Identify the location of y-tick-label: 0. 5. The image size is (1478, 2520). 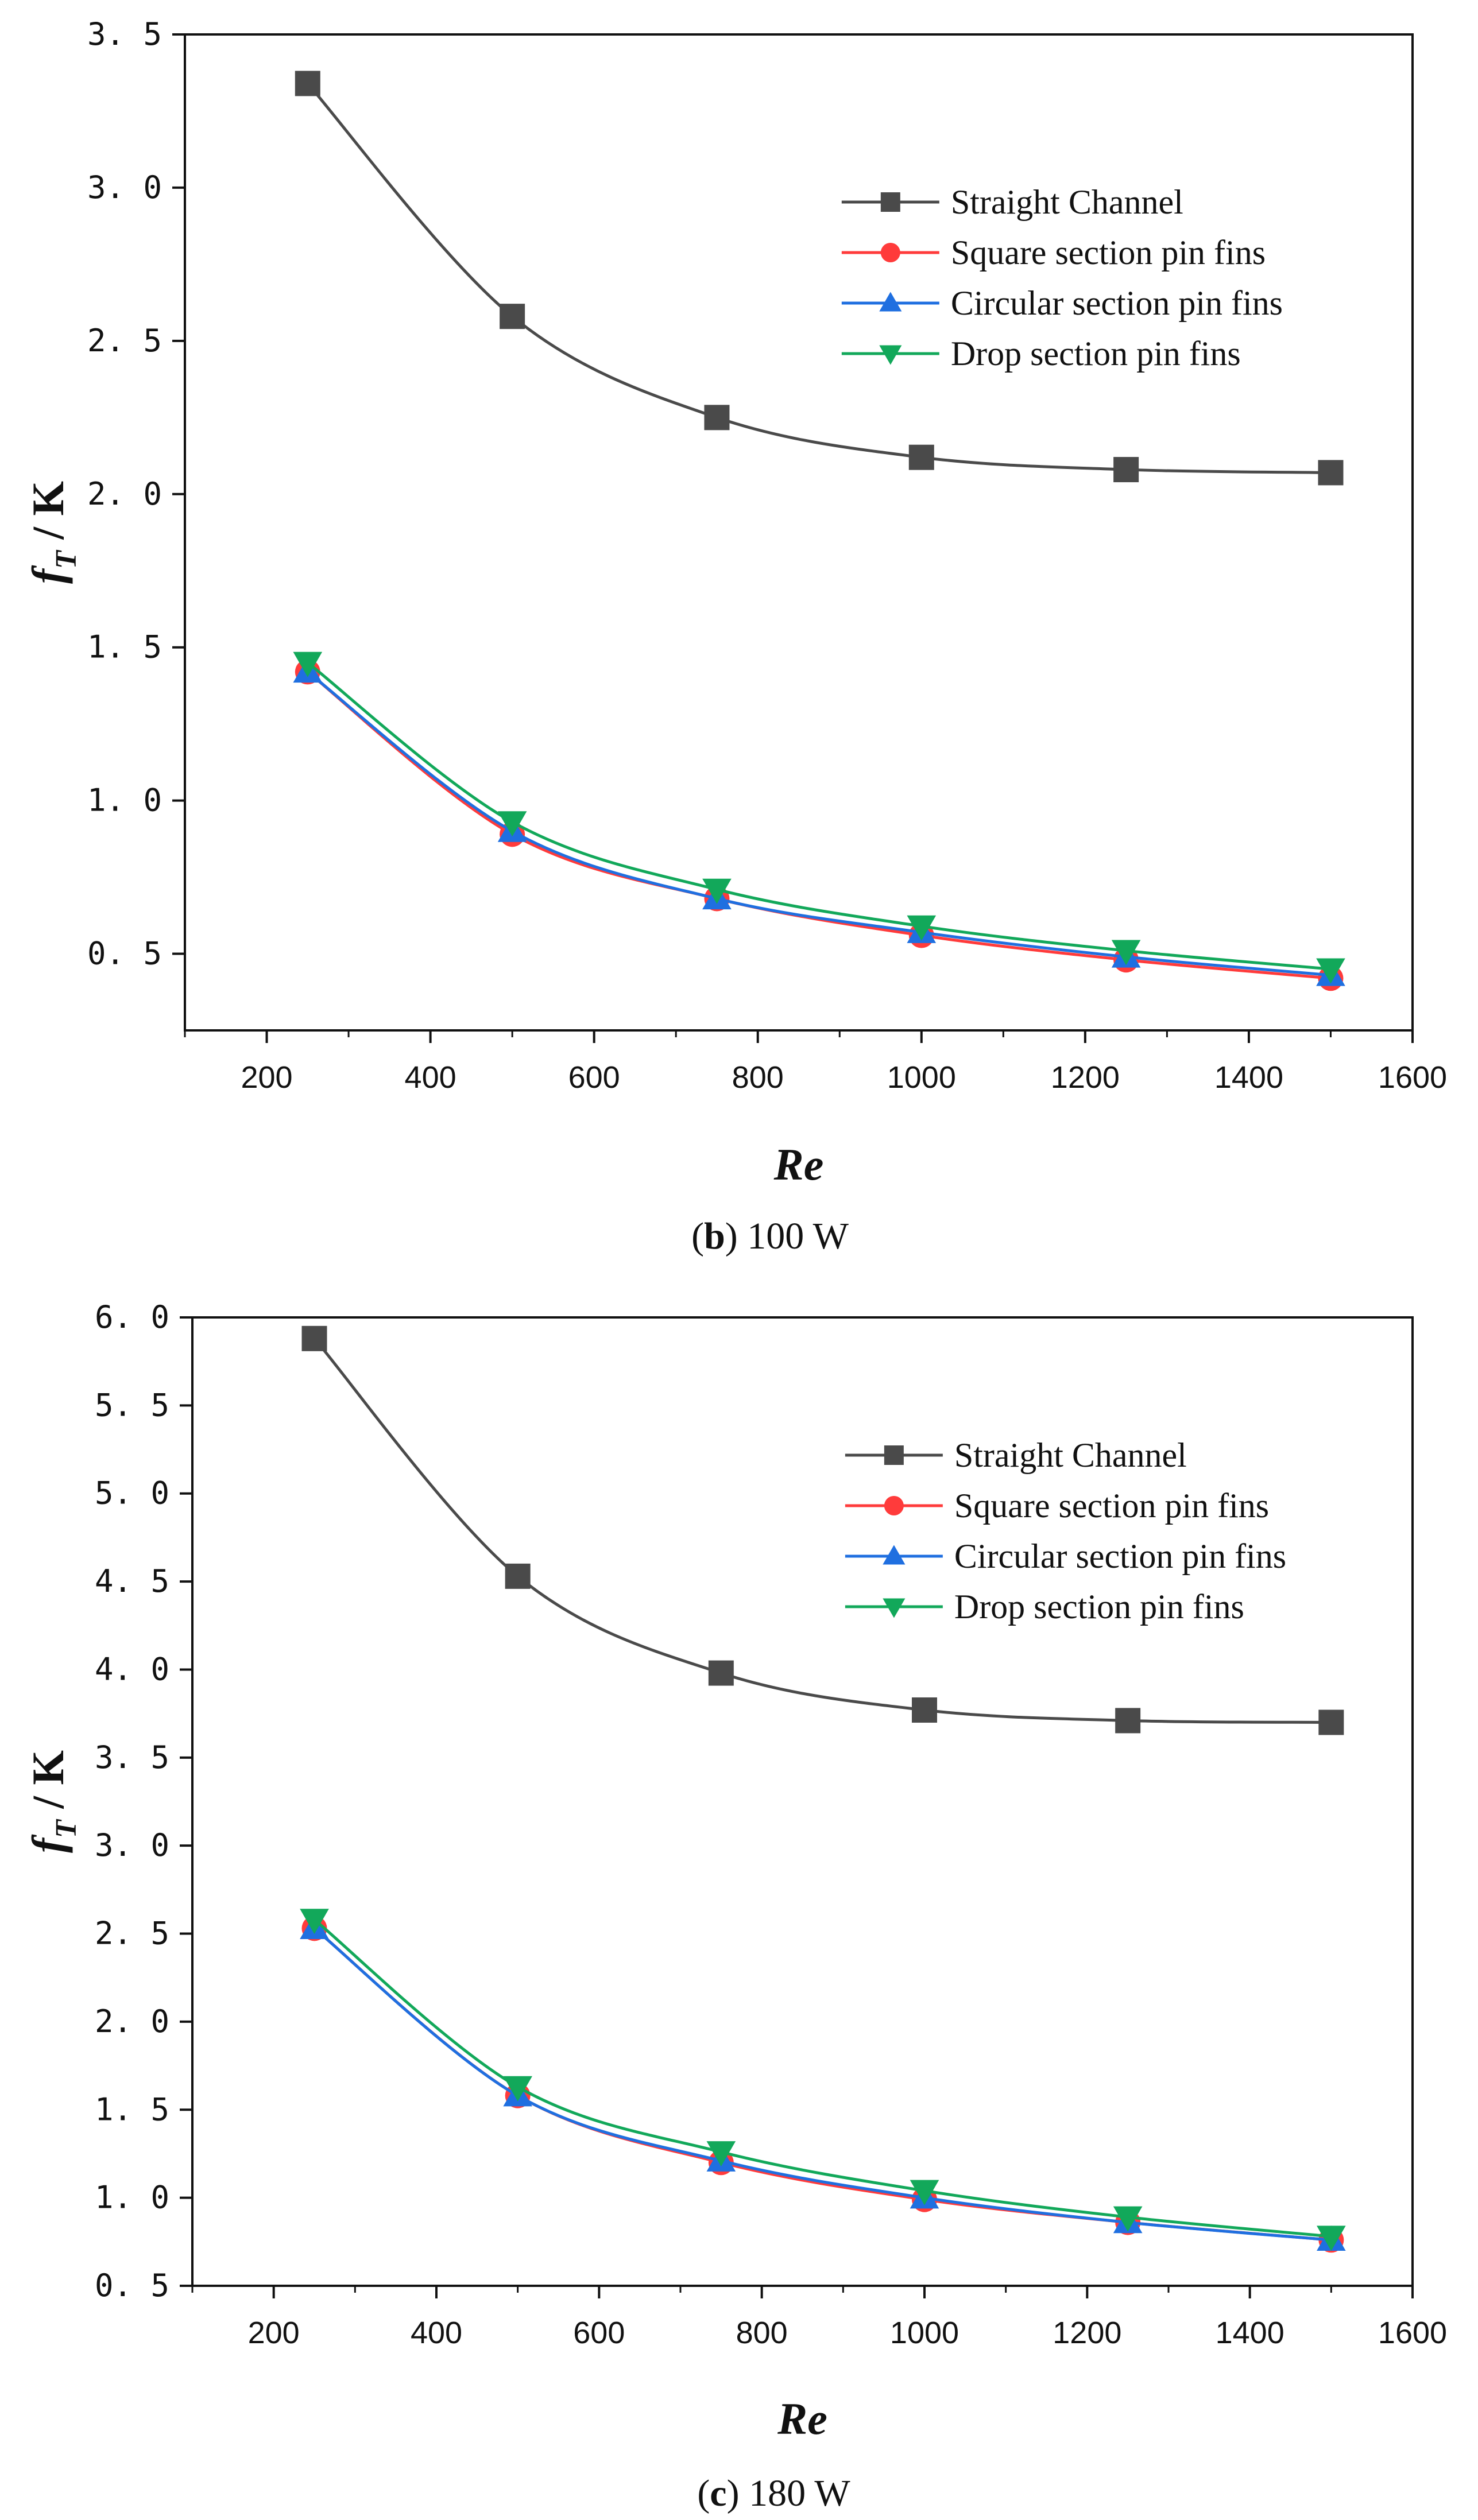
(124, 954).